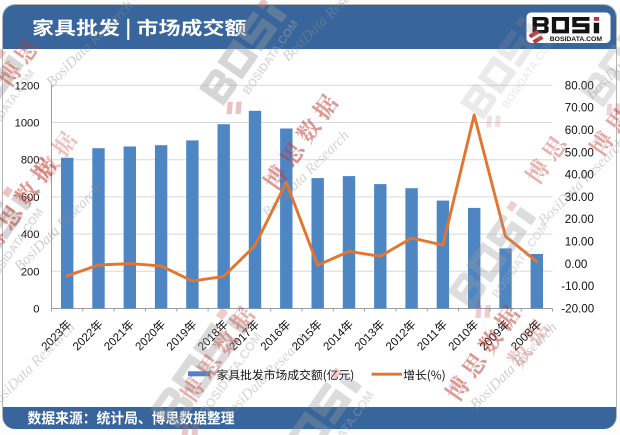 This screenshot has height=435, width=620. What do you see at coordinates (30, 235) in the screenshot?
I see `svg-text: 400` at bounding box center [30, 235].